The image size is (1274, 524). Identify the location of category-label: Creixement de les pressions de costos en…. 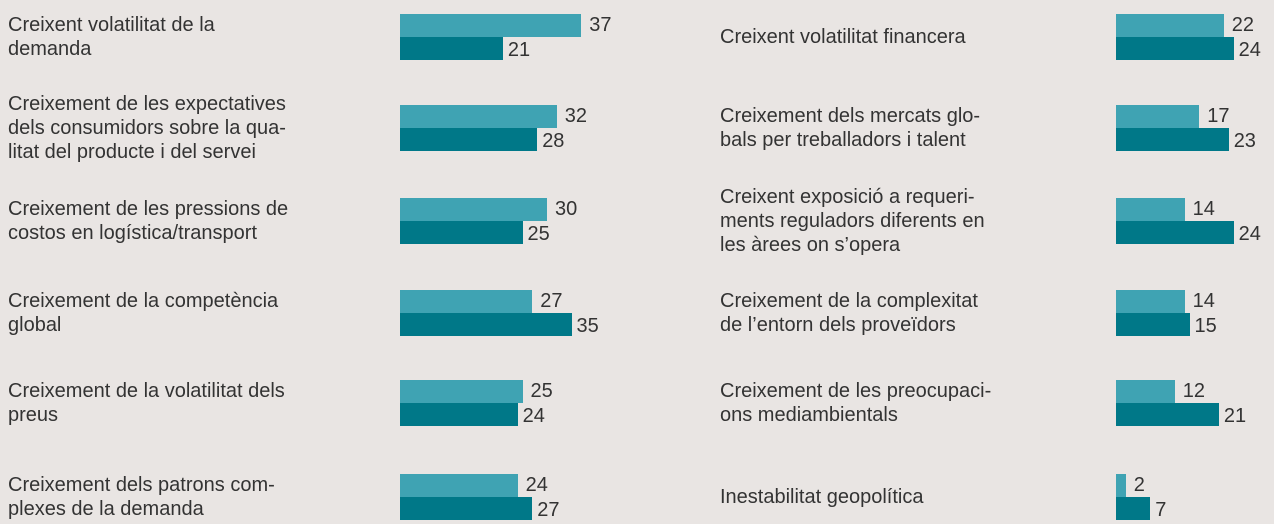
(148, 221).